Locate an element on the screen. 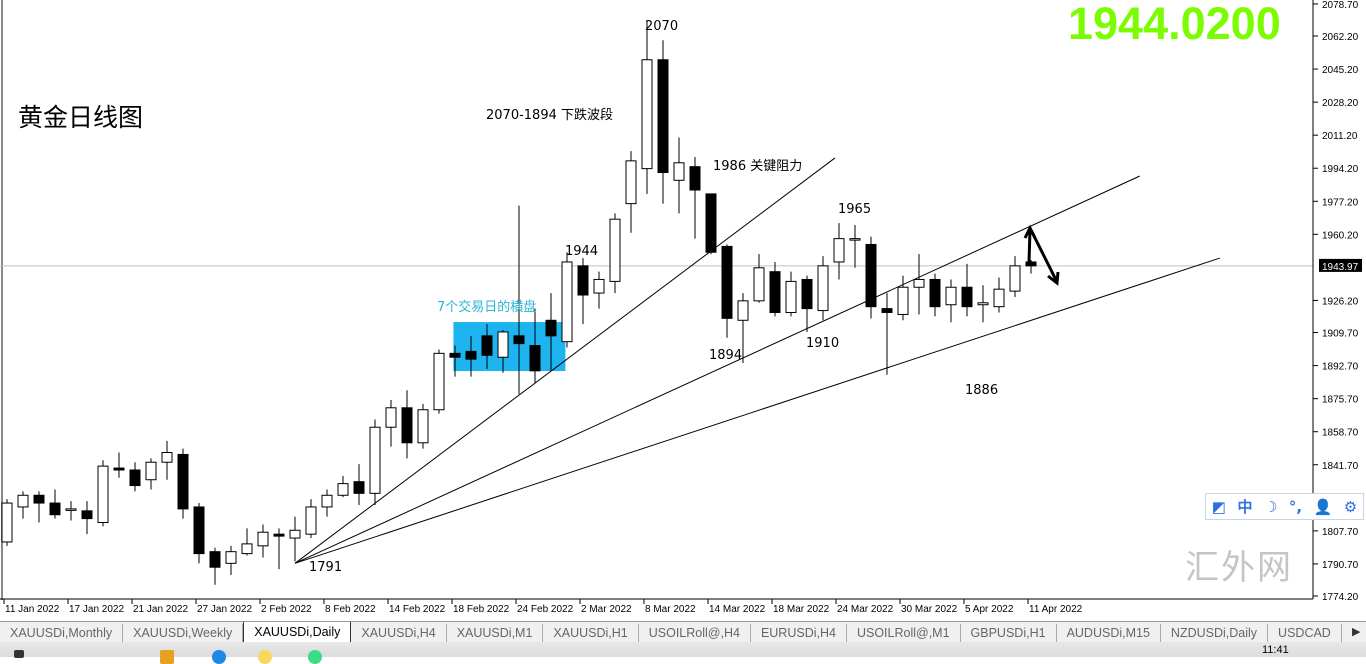  y-tick-label: 2011.20 is located at coordinates (1340, 136).